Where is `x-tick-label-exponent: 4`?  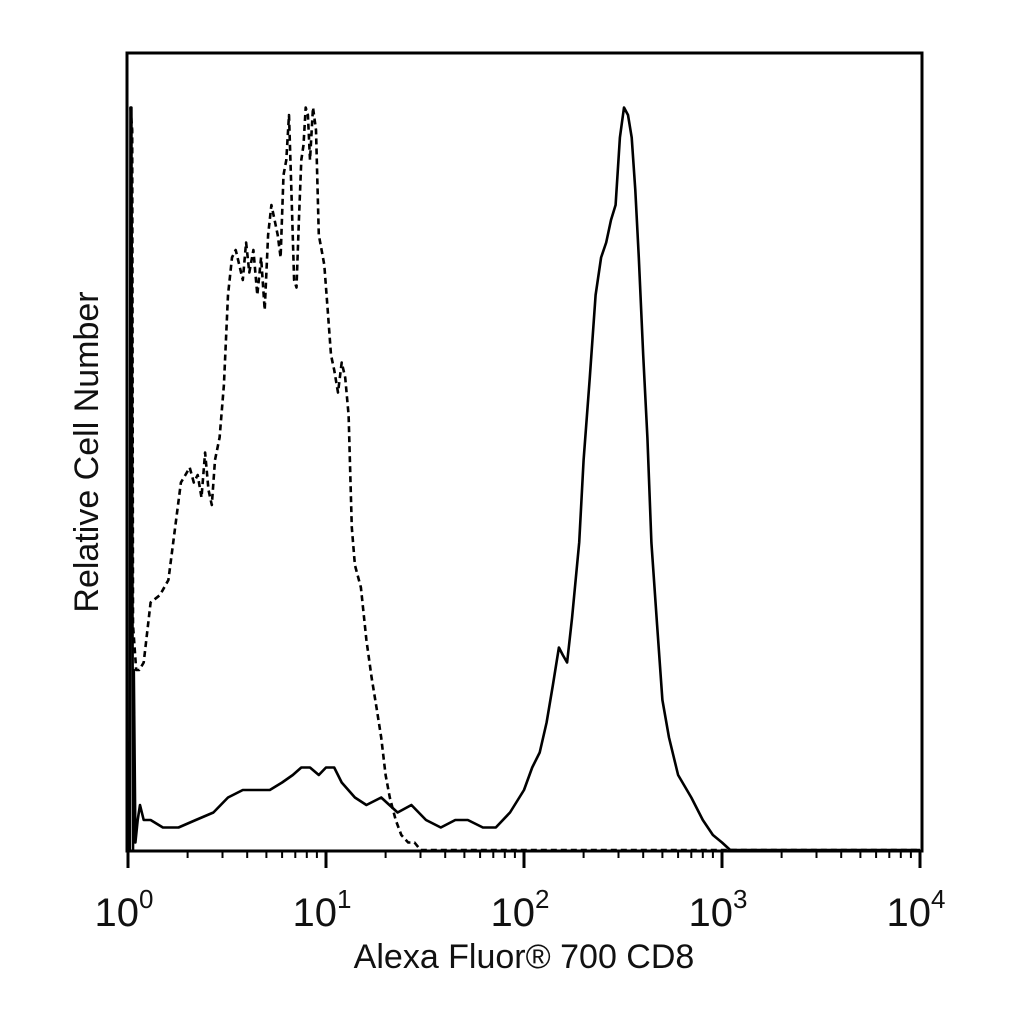 x-tick-label-exponent: 4 is located at coordinates (938, 899).